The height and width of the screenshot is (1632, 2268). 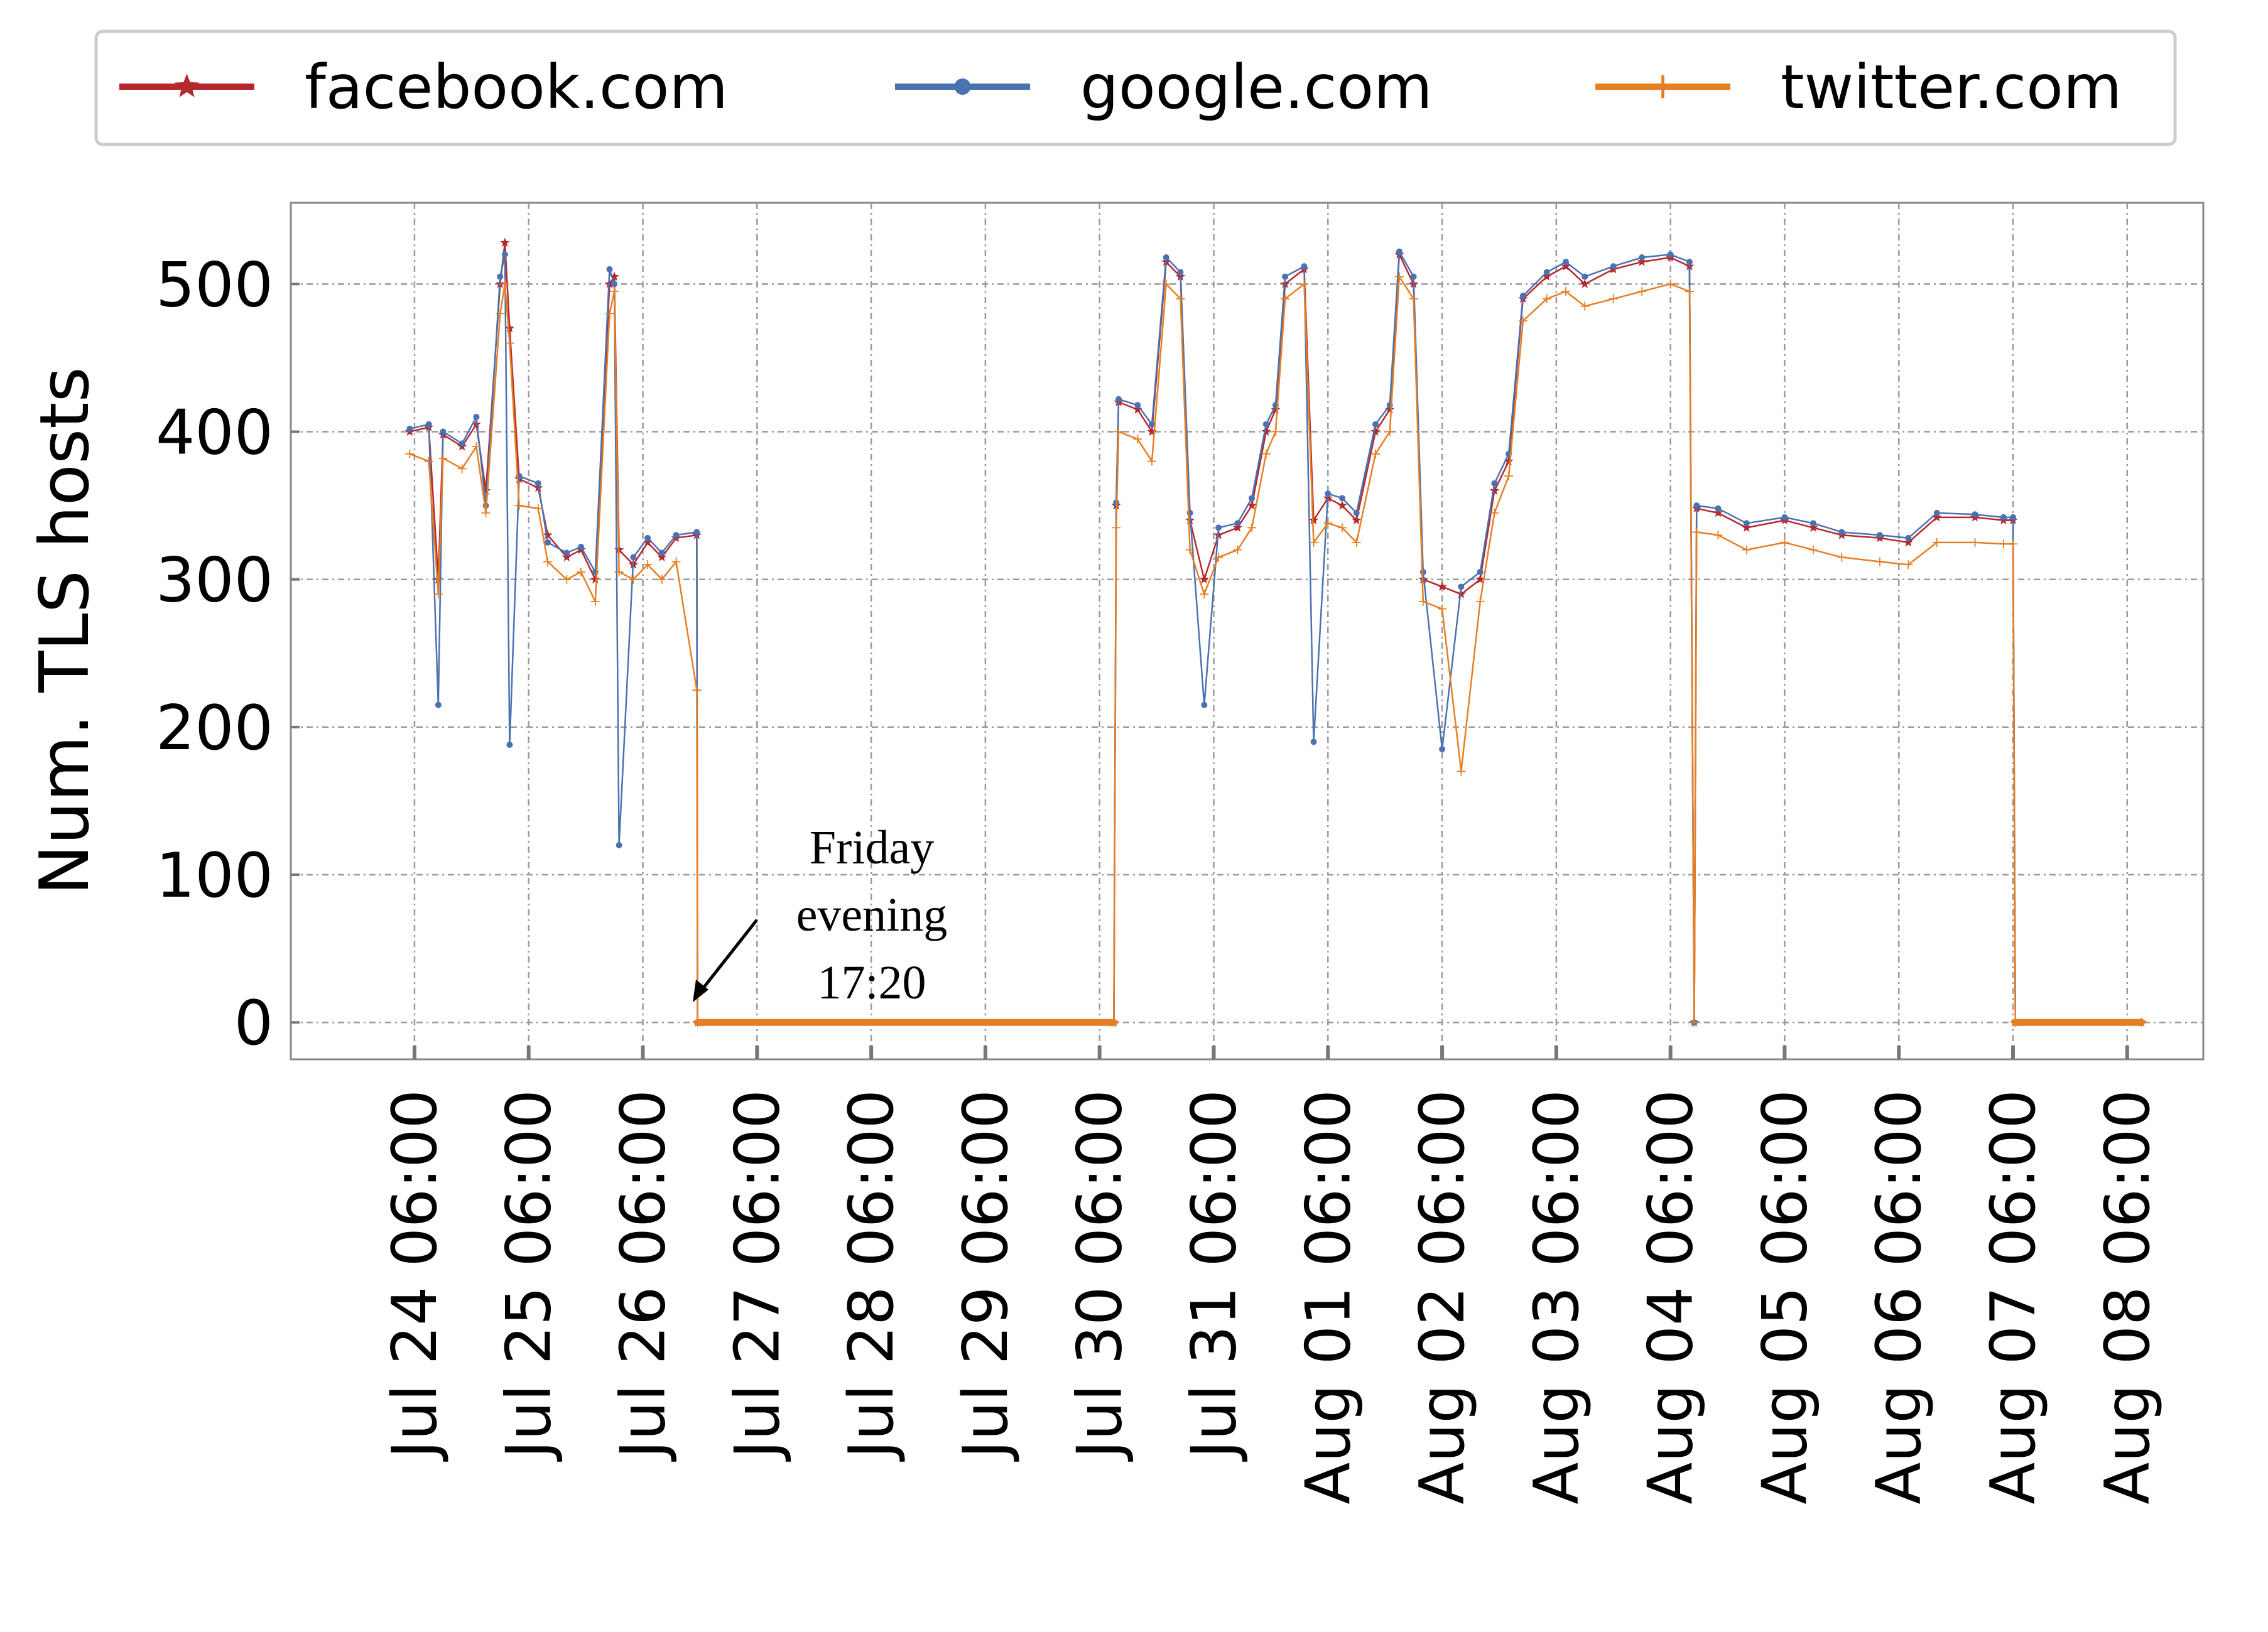 What do you see at coordinates (1328, 1297) in the screenshot?
I see `x-tick-label: Aug 01 06:00` at bounding box center [1328, 1297].